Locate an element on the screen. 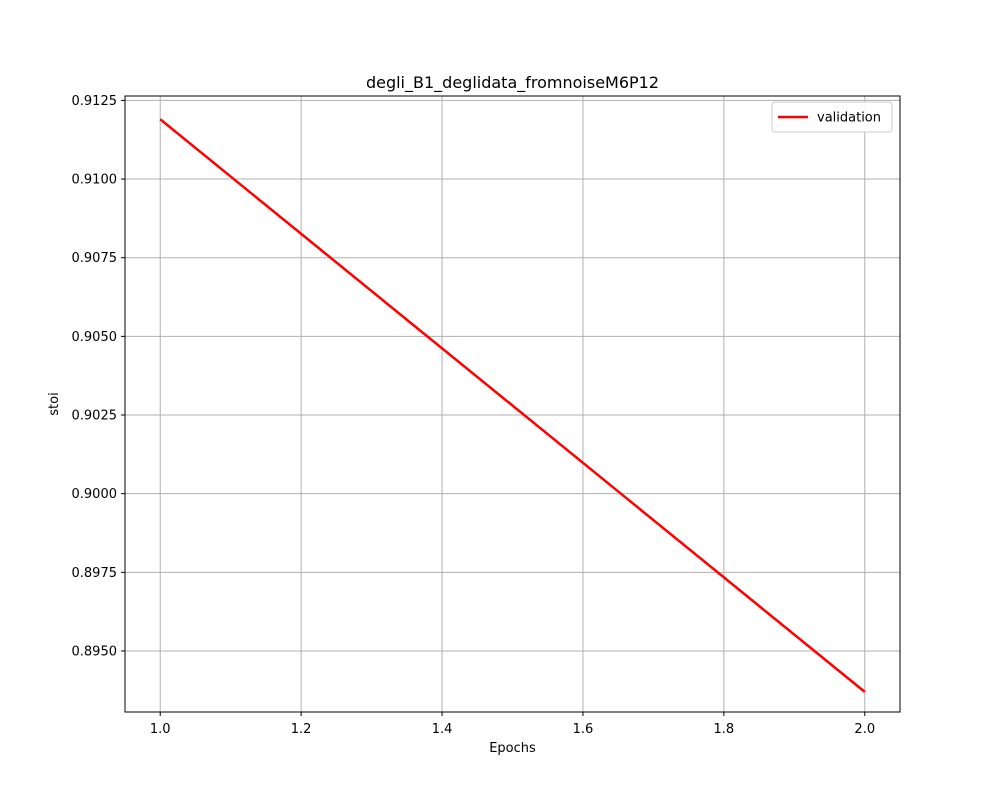 The image size is (1000, 800). x-tick-label: 1.8 is located at coordinates (724, 729).